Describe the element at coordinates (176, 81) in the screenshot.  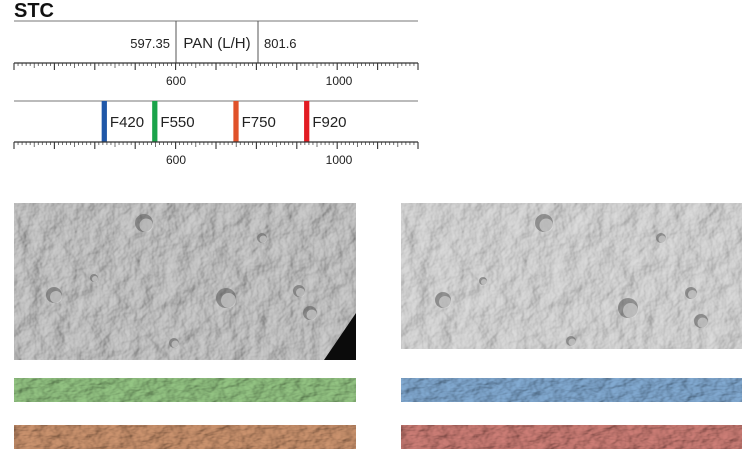
I see `upper-tick-label-600: 600` at that location.